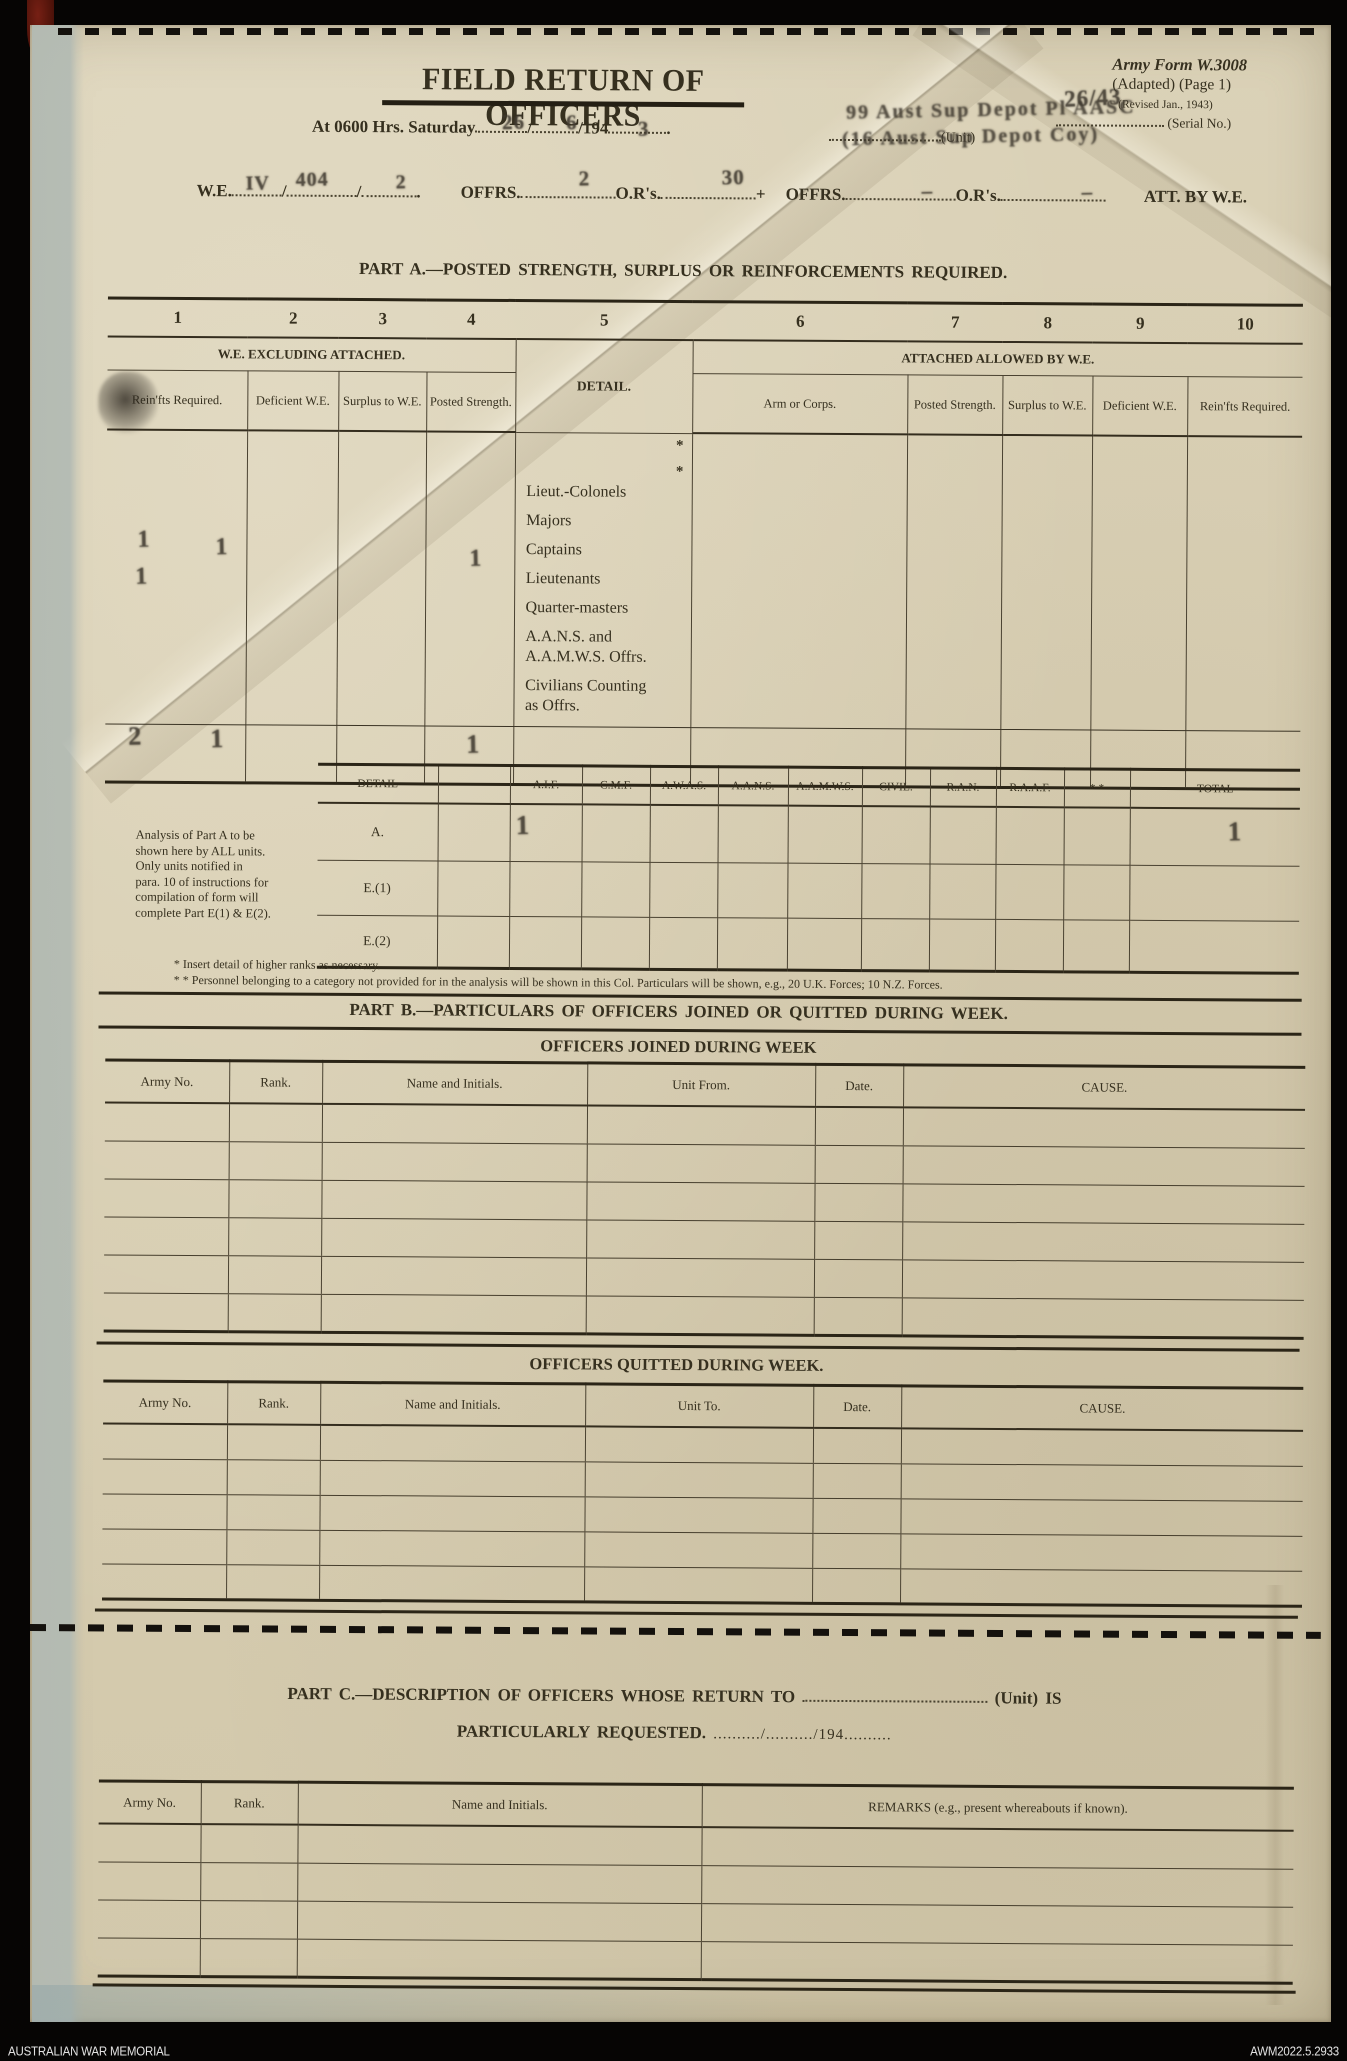  Describe the element at coordinates (1278, 1795) in the screenshot. I see `paper-streak` at that location.